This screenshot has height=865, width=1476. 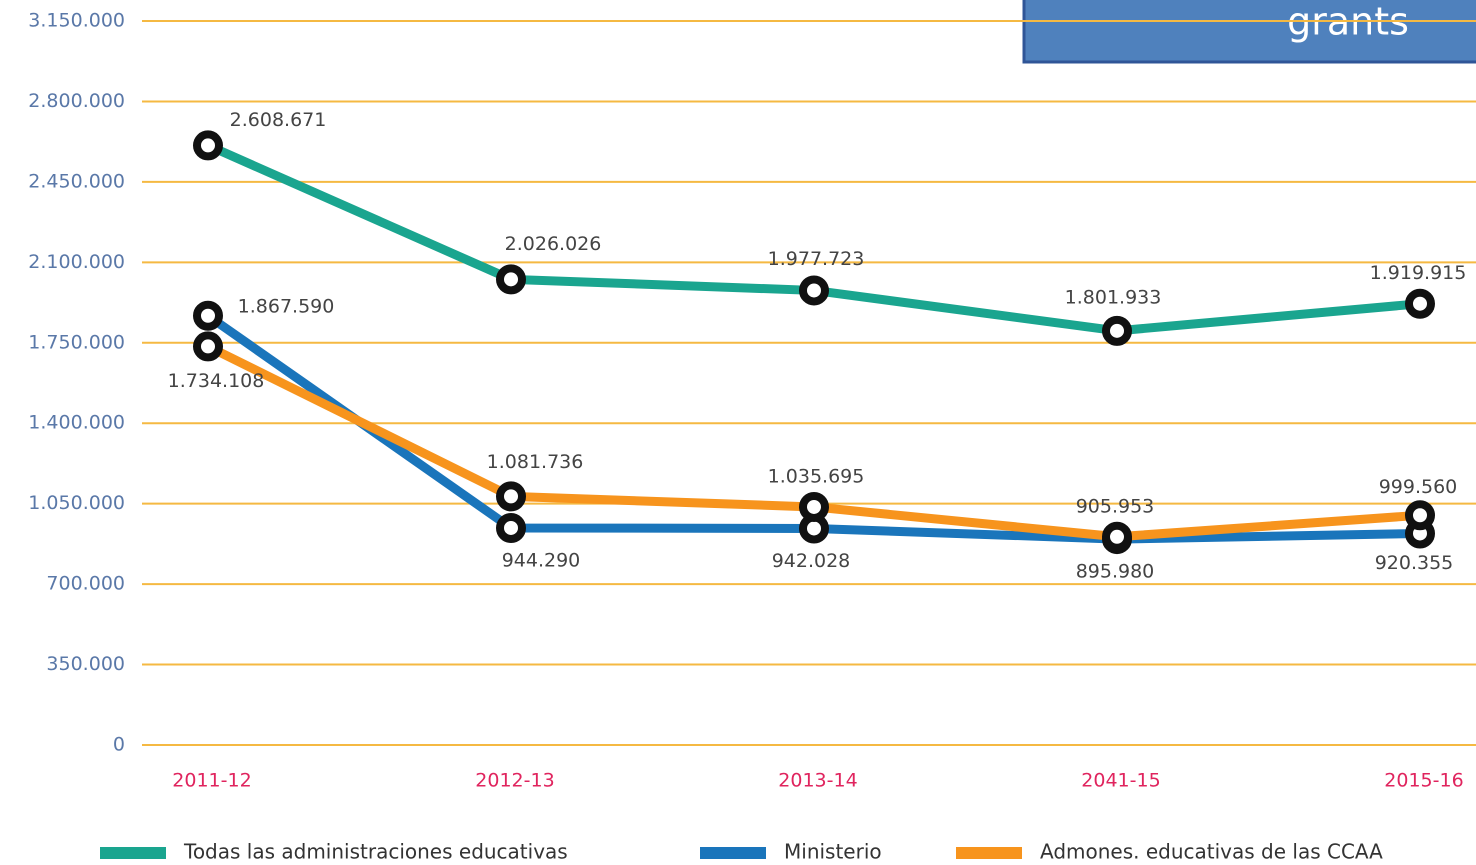 I want to click on x-tick-label: 2011-12, so click(x=211, y=781).